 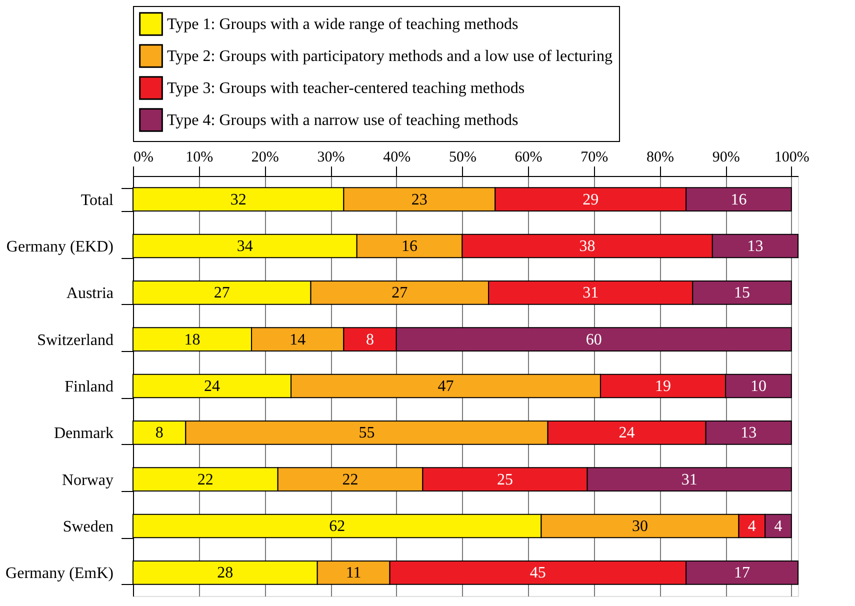 What do you see at coordinates (758, 386) in the screenshot?
I see `data-label: 10` at bounding box center [758, 386].